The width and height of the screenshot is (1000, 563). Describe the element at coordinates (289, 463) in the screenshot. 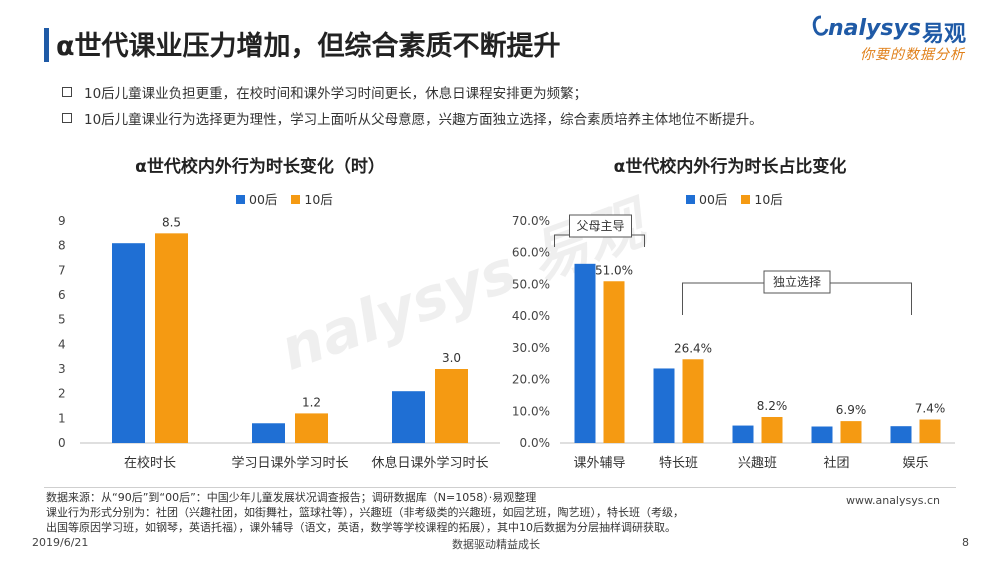

I see `x-tick-label: 学习日课外学习时长` at that location.